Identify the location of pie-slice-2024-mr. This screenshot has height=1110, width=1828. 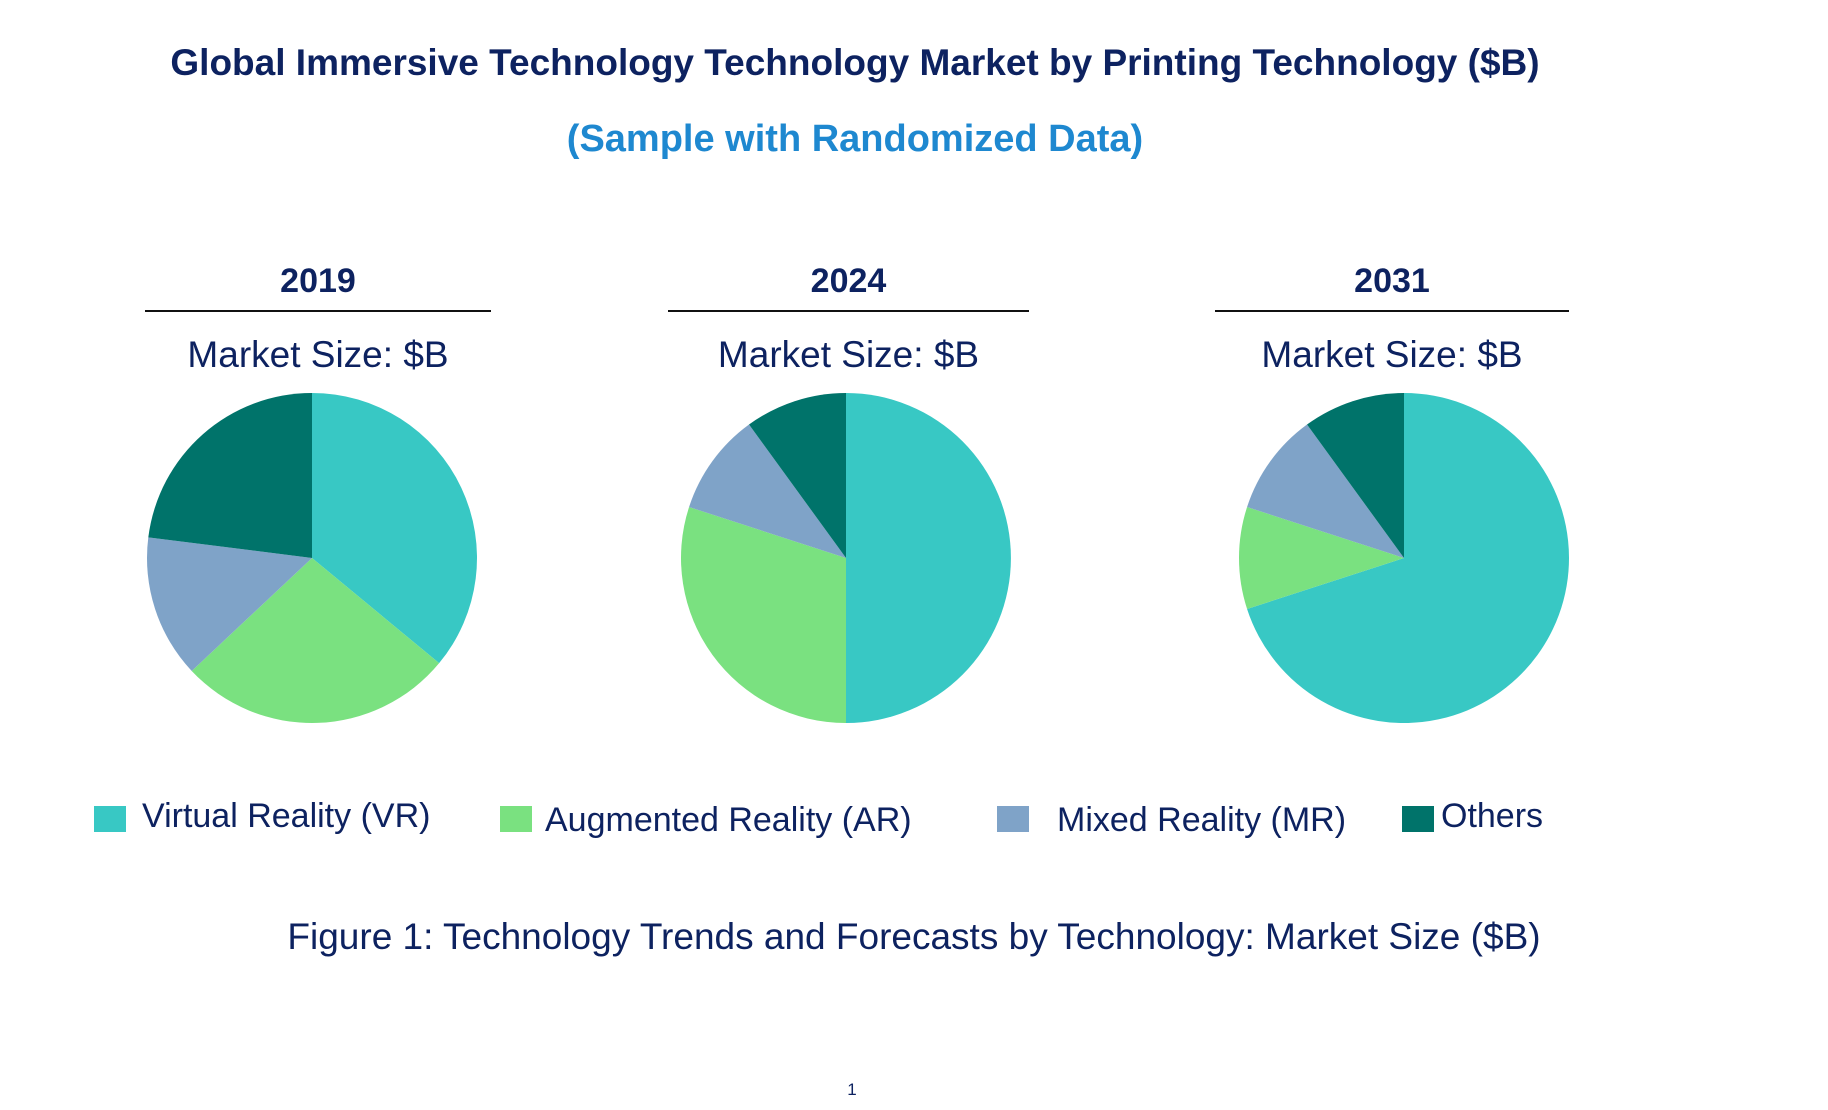
(767, 491).